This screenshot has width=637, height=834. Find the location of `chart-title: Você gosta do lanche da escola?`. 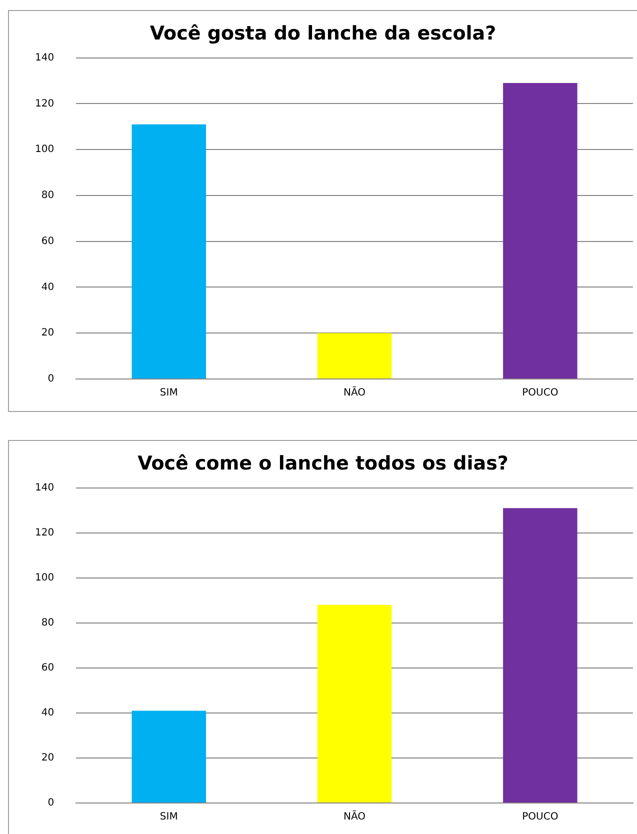

chart-title: Você gosta do lanche da escola? is located at coordinates (323, 33).